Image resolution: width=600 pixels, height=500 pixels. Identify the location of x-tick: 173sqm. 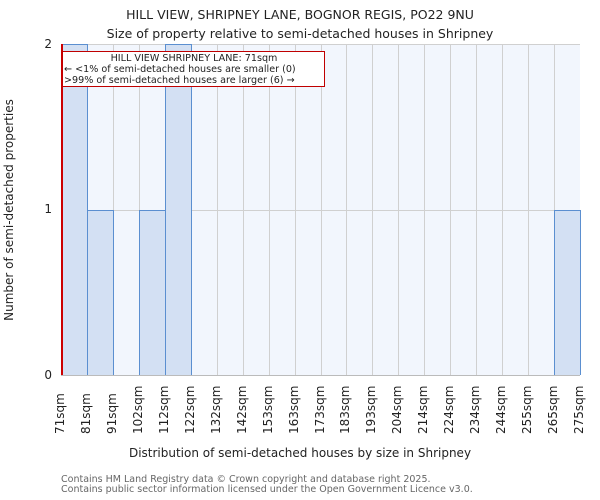
(319, 409).